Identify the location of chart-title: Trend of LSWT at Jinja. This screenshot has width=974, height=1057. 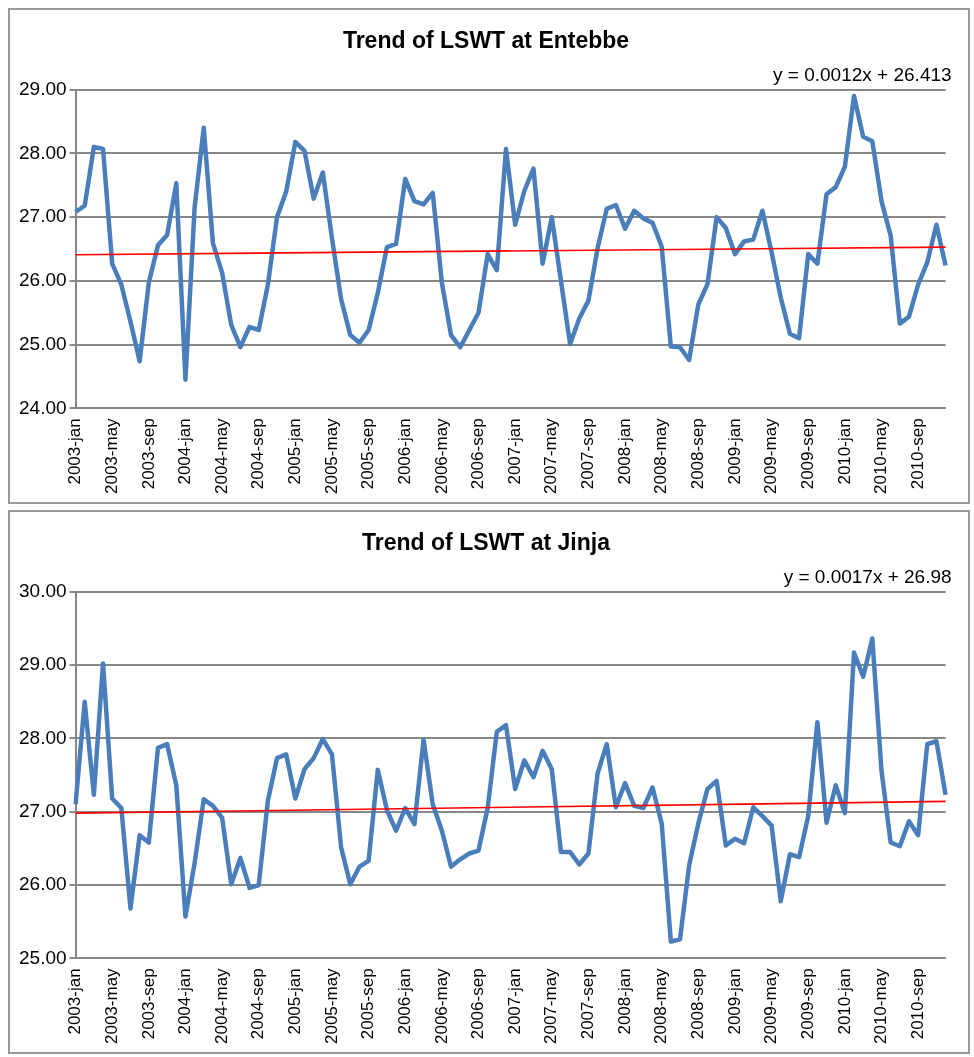
(486, 542).